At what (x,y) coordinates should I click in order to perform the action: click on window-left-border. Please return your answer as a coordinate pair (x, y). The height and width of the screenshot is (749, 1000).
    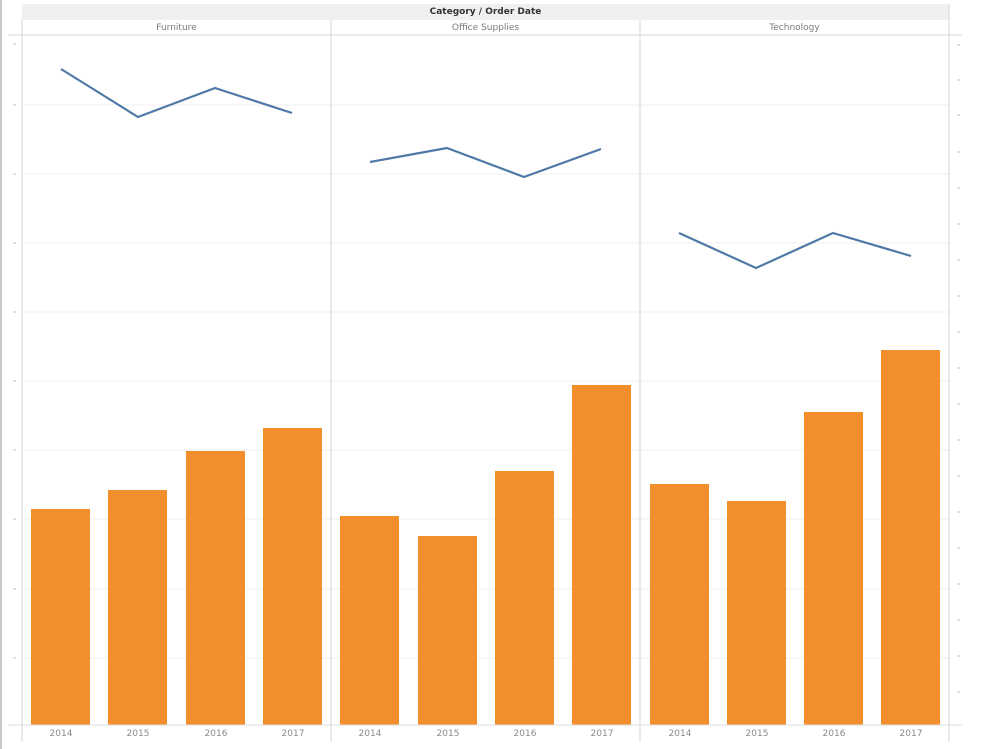
    Looking at the image, I should click on (1, 374).